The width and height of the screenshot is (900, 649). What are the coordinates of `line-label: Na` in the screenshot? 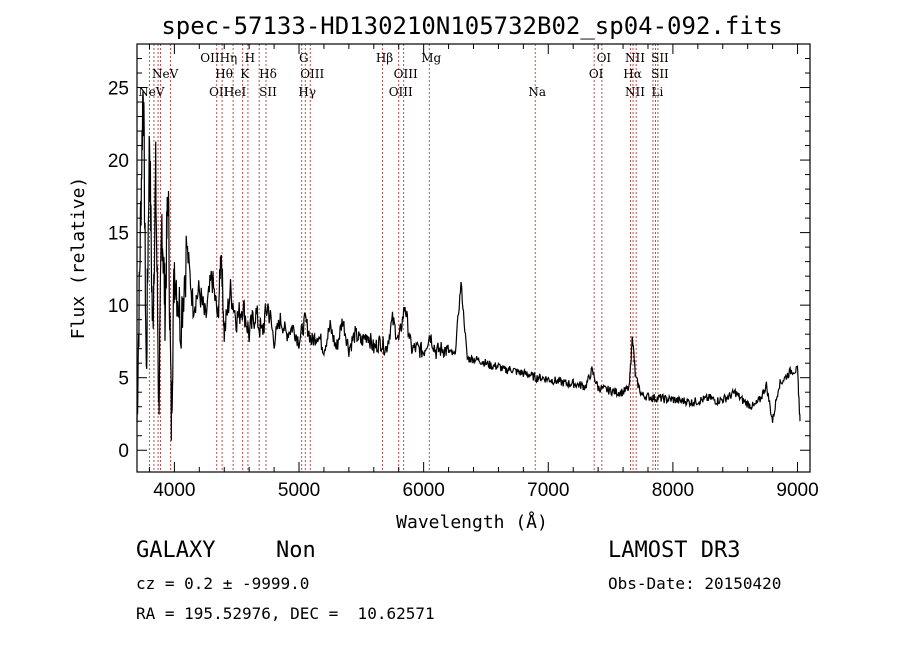 It's located at (537, 92).